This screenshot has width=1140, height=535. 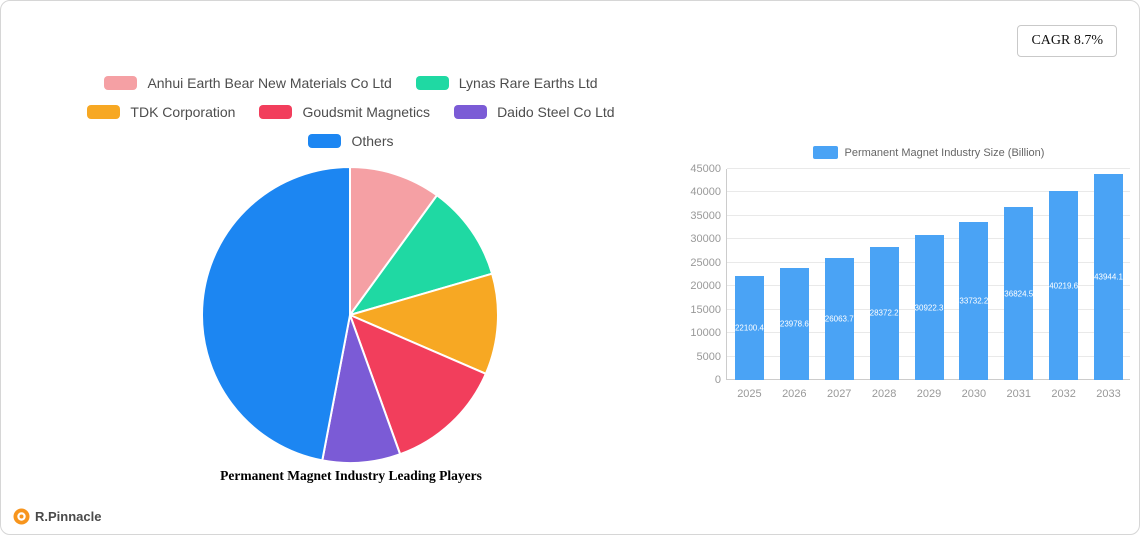 What do you see at coordinates (705, 215) in the screenshot?
I see `y-axis-tick-label: 35000` at bounding box center [705, 215].